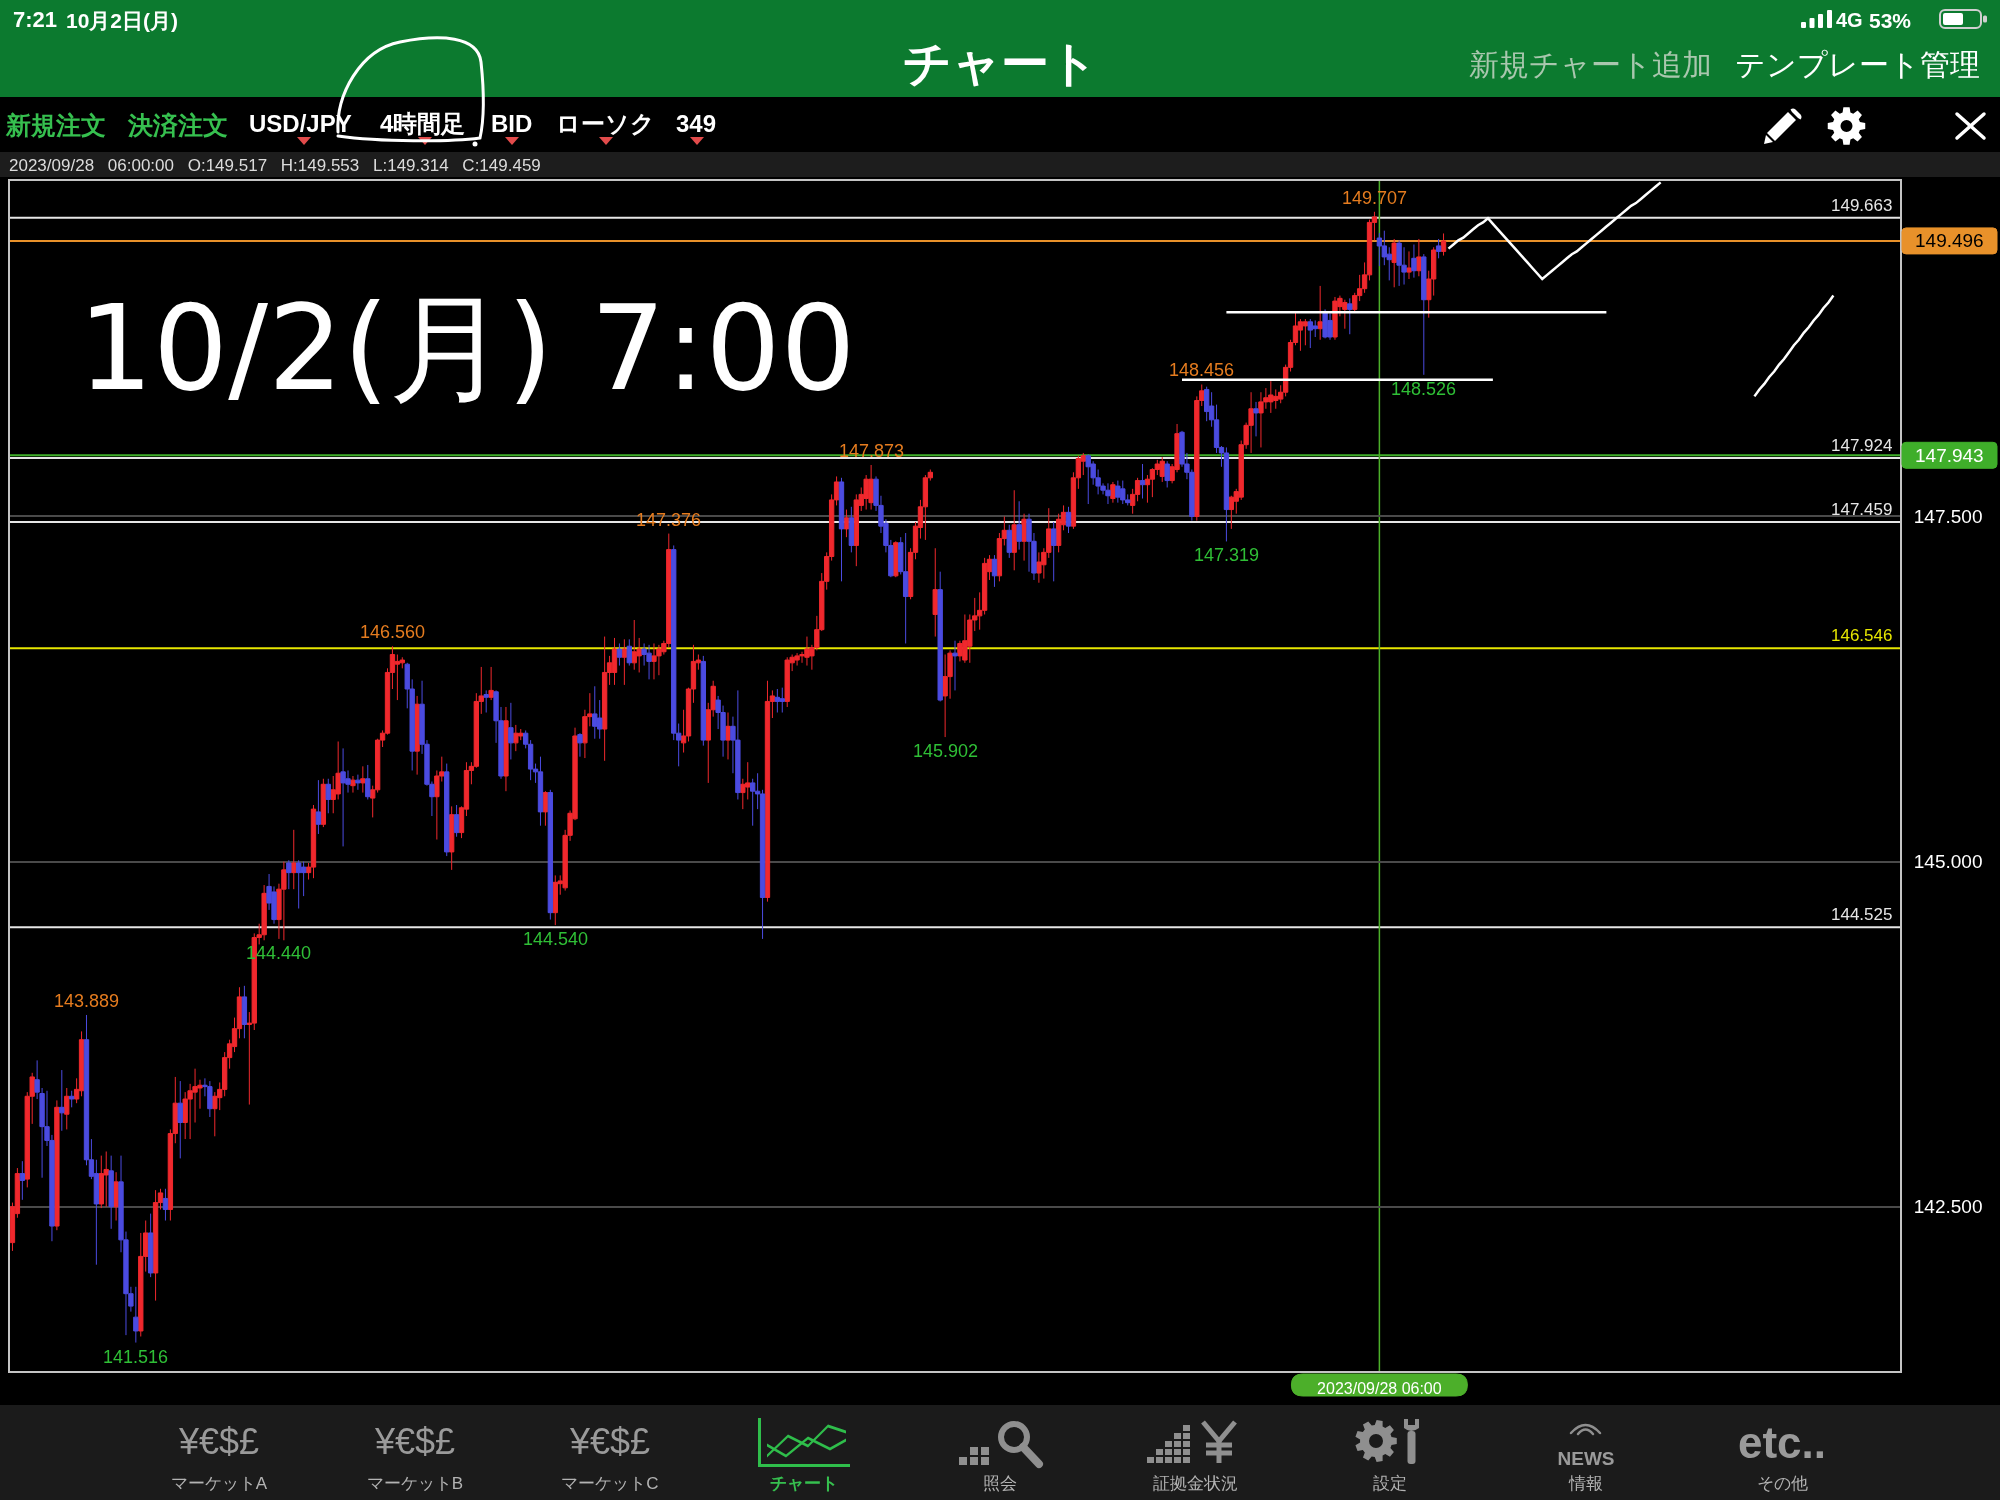 This screenshot has width=2000, height=1500. Describe the element at coordinates (87, 1001) in the screenshot. I see `annotation: 143.889` at that location.